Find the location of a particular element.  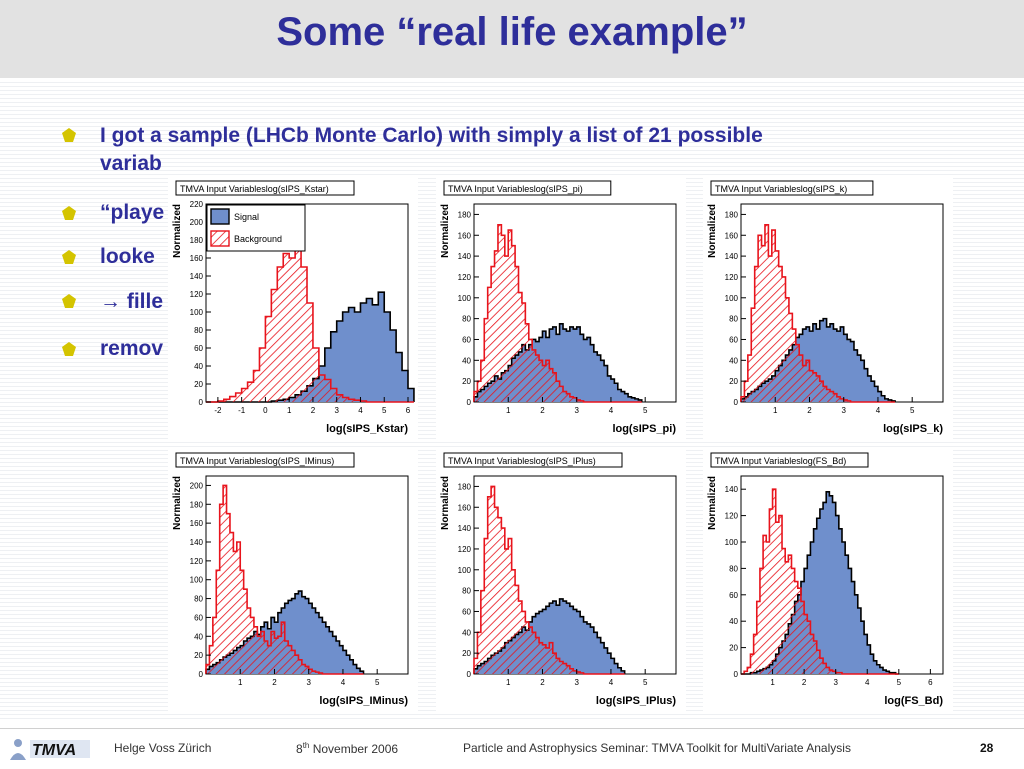

legend-signal-label: Signal is located at coordinates (246, 217).